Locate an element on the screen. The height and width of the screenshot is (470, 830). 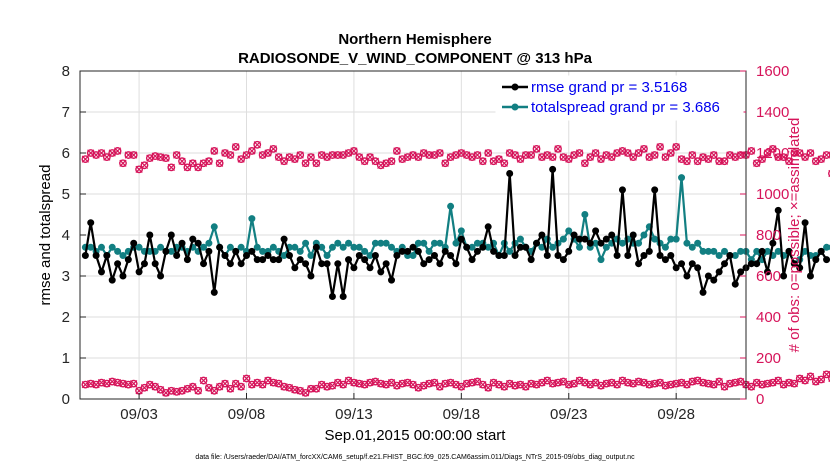
y-axis-left-label: rmse and totalspread is located at coordinates (45, 235).